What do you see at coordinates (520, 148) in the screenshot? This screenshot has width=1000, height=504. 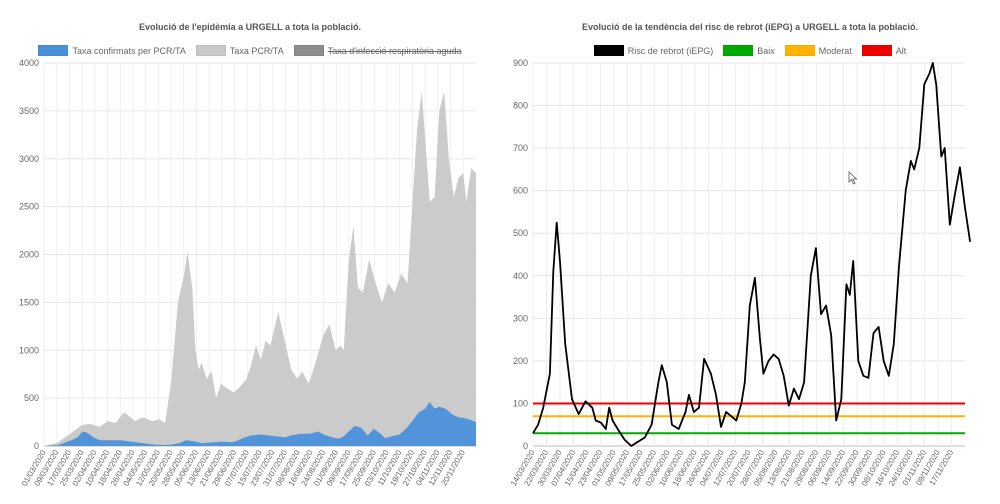 I see `y-tick-label: 700` at bounding box center [520, 148].